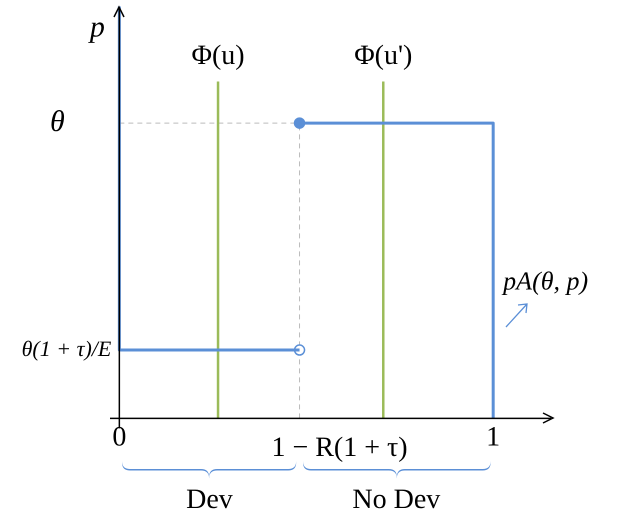 The height and width of the screenshot is (513, 623). I want to click on text: Dev, so click(209, 498).